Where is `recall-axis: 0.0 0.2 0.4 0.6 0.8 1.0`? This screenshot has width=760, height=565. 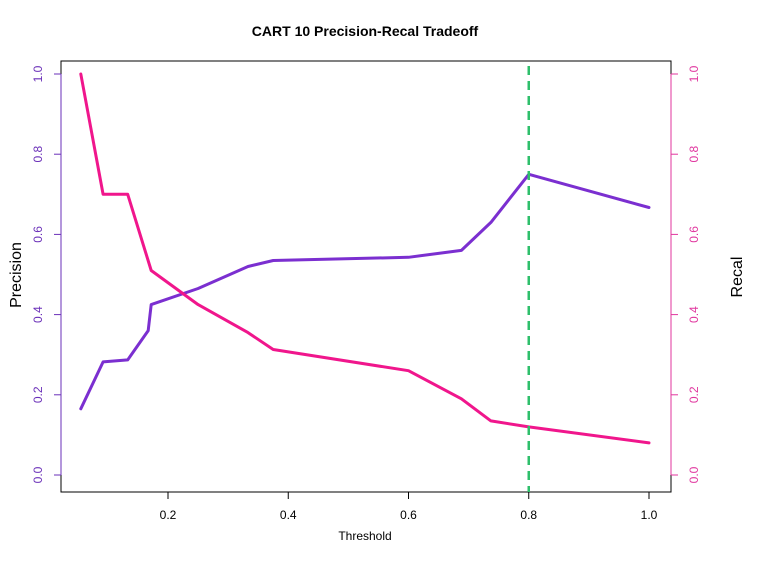 recall-axis: 0.0 0.2 0.4 0.6 0.8 1.0 is located at coordinates (685, 274).